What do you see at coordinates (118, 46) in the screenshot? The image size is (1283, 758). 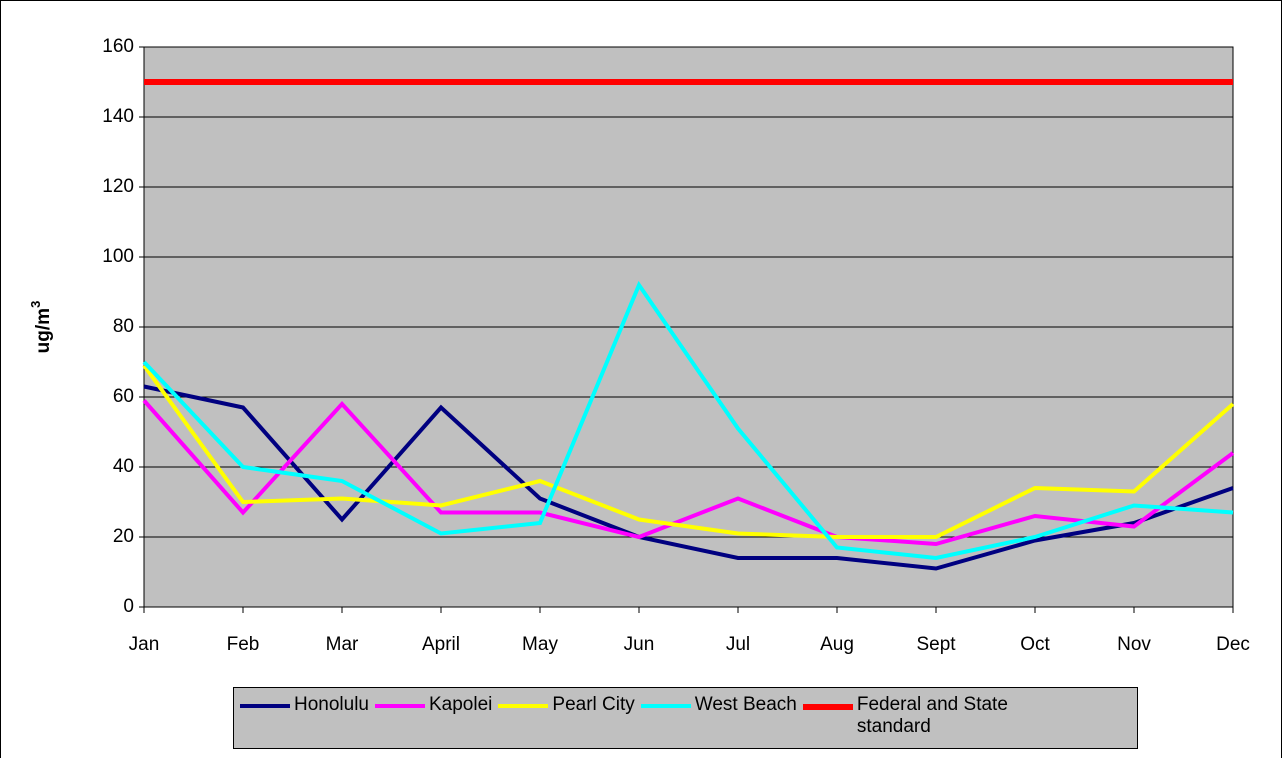 I see `y-tick-label: 160` at bounding box center [118, 46].